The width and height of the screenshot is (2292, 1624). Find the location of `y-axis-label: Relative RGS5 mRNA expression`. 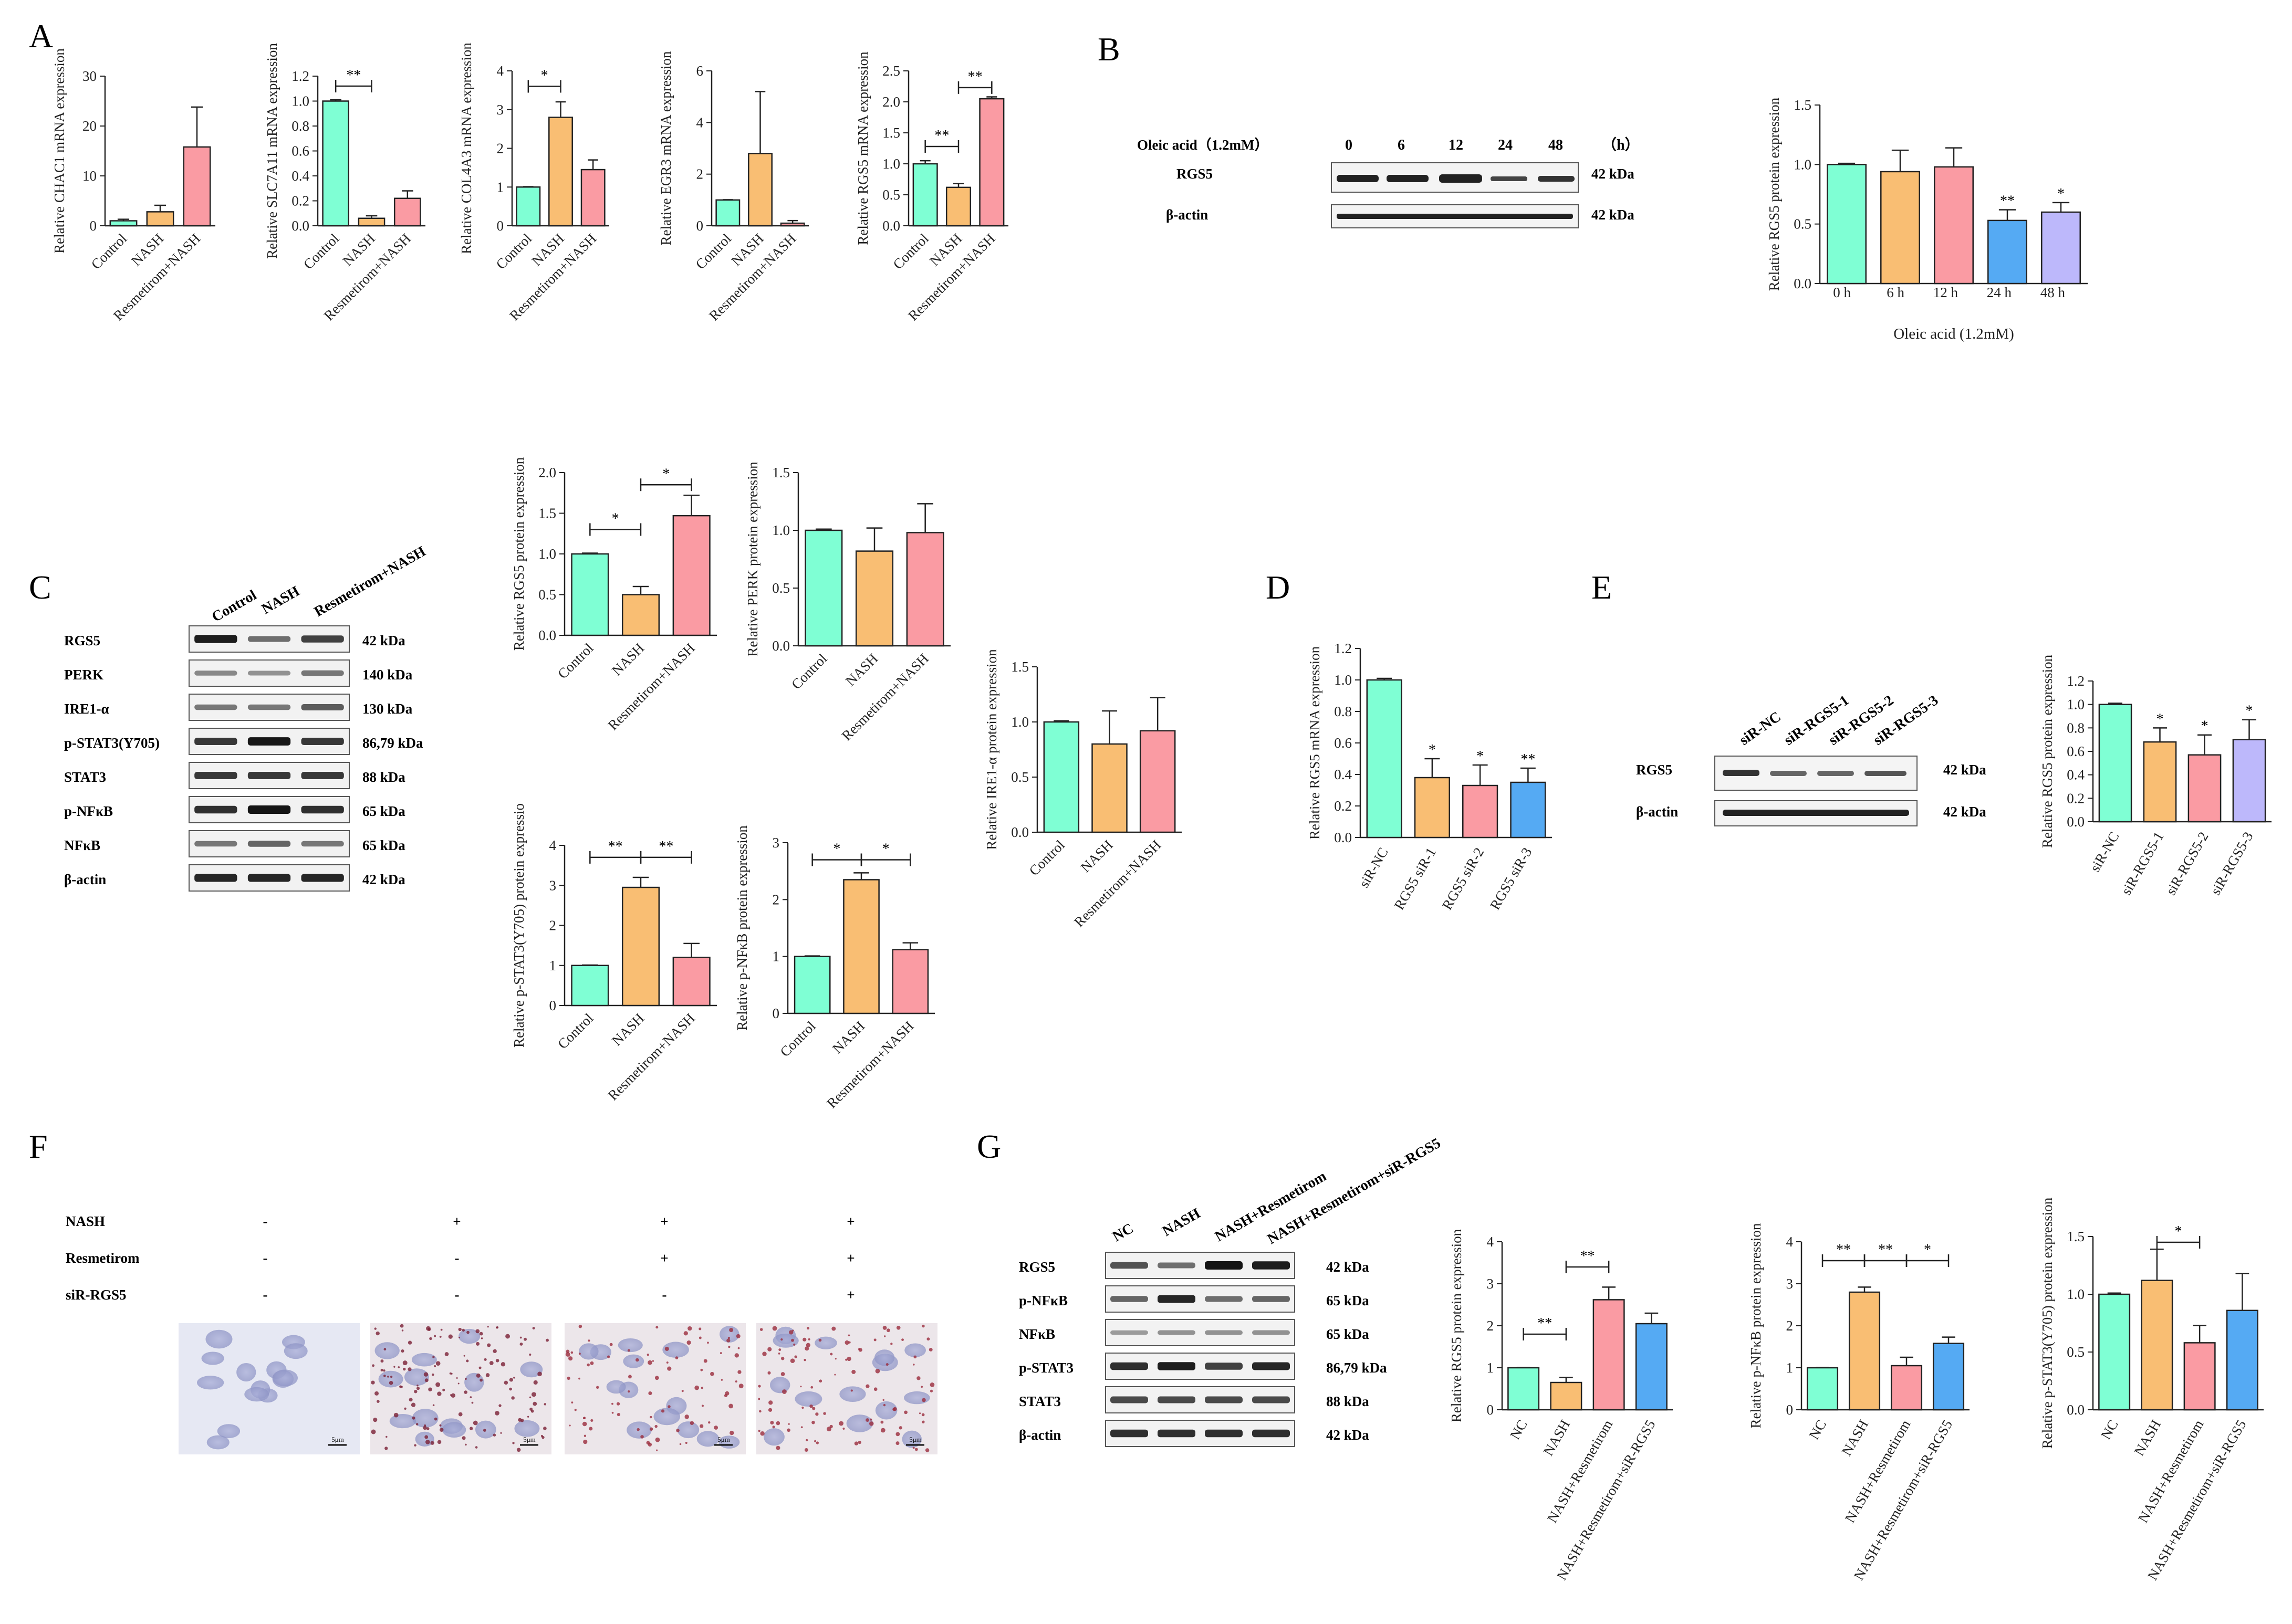

y-axis-label: Relative RGS5 mRNA expression is located at coordinates (1314, 743).